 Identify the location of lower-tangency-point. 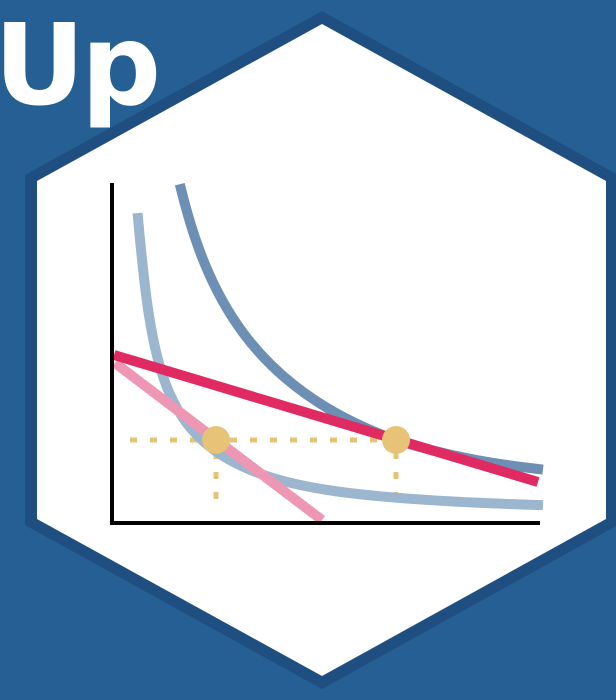
(216, 440).